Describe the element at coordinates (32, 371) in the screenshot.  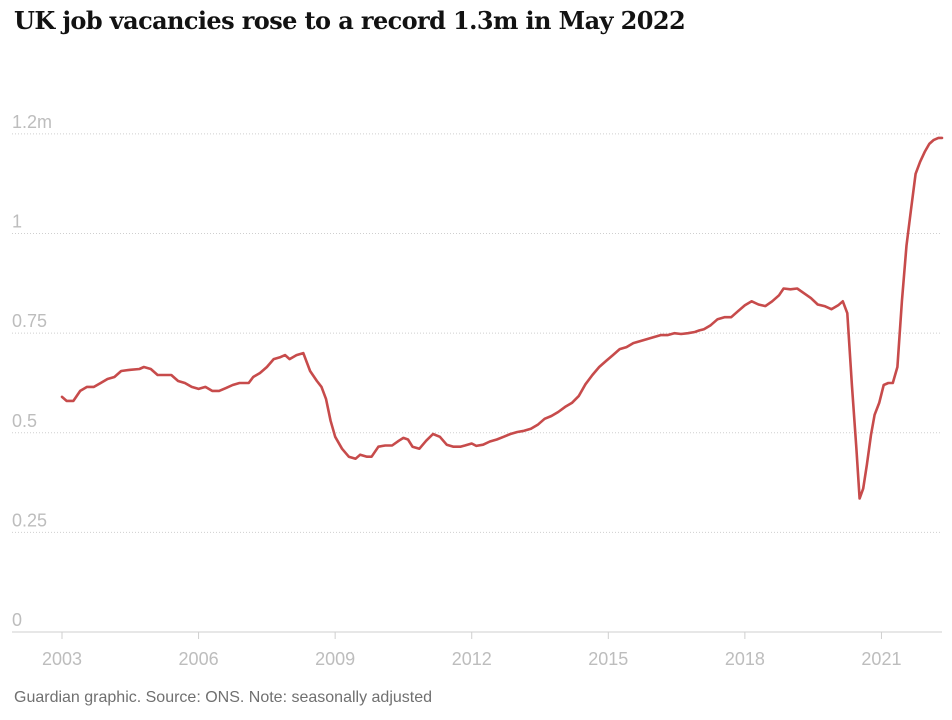
I see `y-axis-ticks: 0 0.25 0.5 0.75 1 1.2m` at that location.